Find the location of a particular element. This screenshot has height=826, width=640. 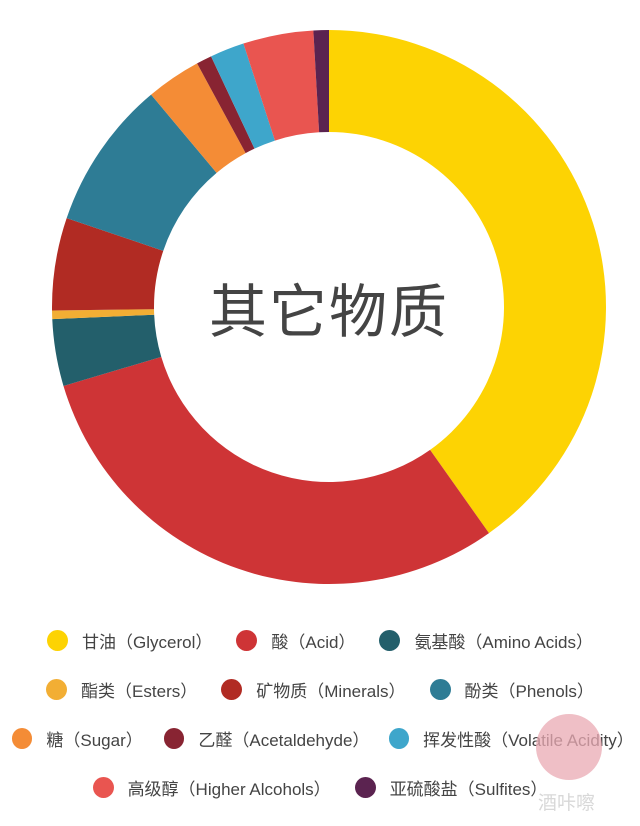

legend-label: 糖（Sugar） is located at coordinates (94, 740).